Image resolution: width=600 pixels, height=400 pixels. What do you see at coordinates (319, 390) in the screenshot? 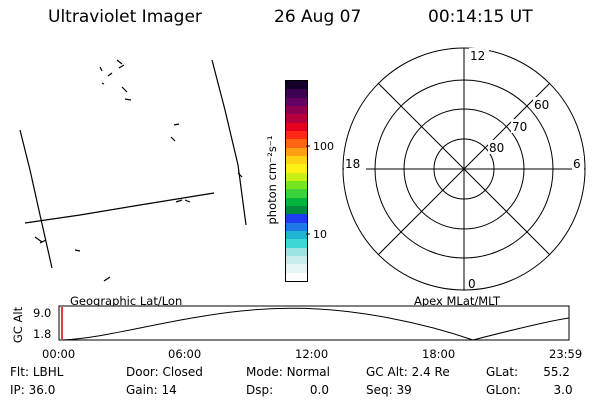
I see `info-value: 0.0` at bounding box center [319, 390].